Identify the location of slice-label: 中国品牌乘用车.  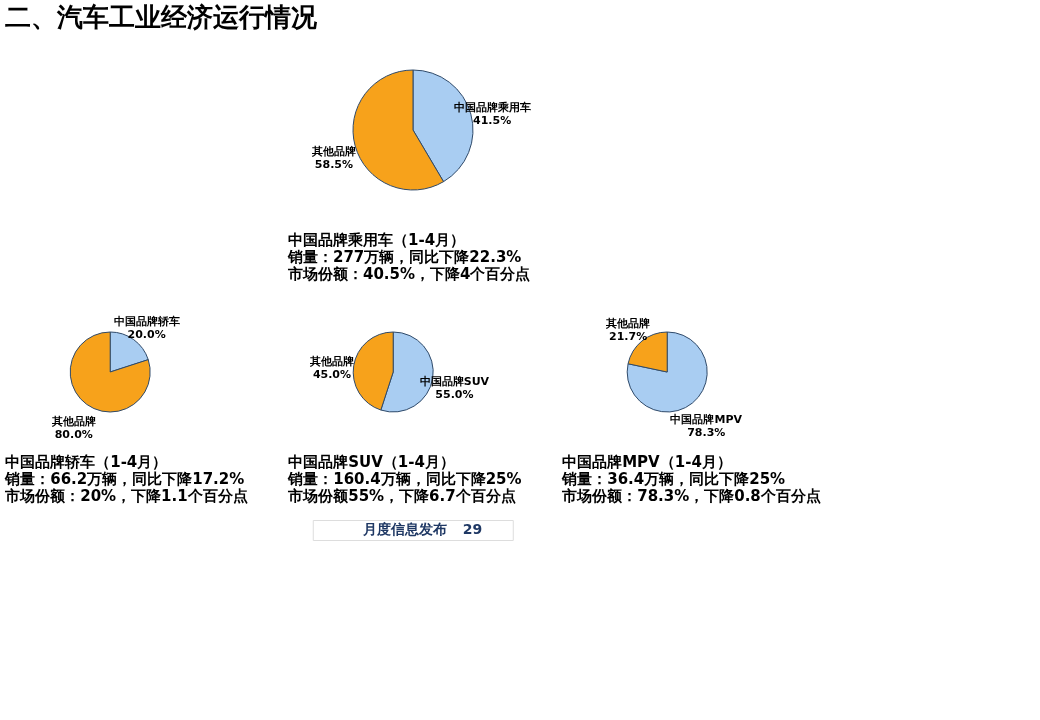
(492, 108).